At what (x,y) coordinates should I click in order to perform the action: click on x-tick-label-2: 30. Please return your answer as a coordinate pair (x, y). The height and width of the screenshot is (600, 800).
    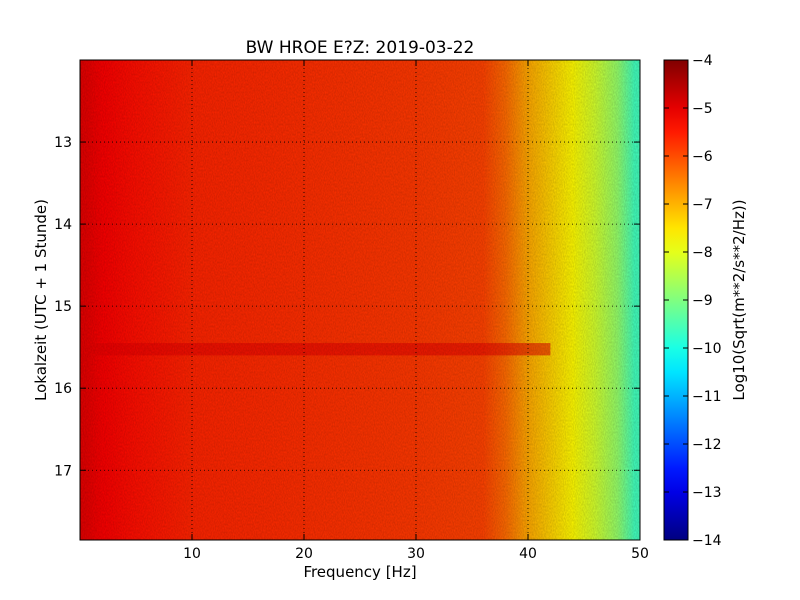
    Looking at the image, I should click on (416, 554).